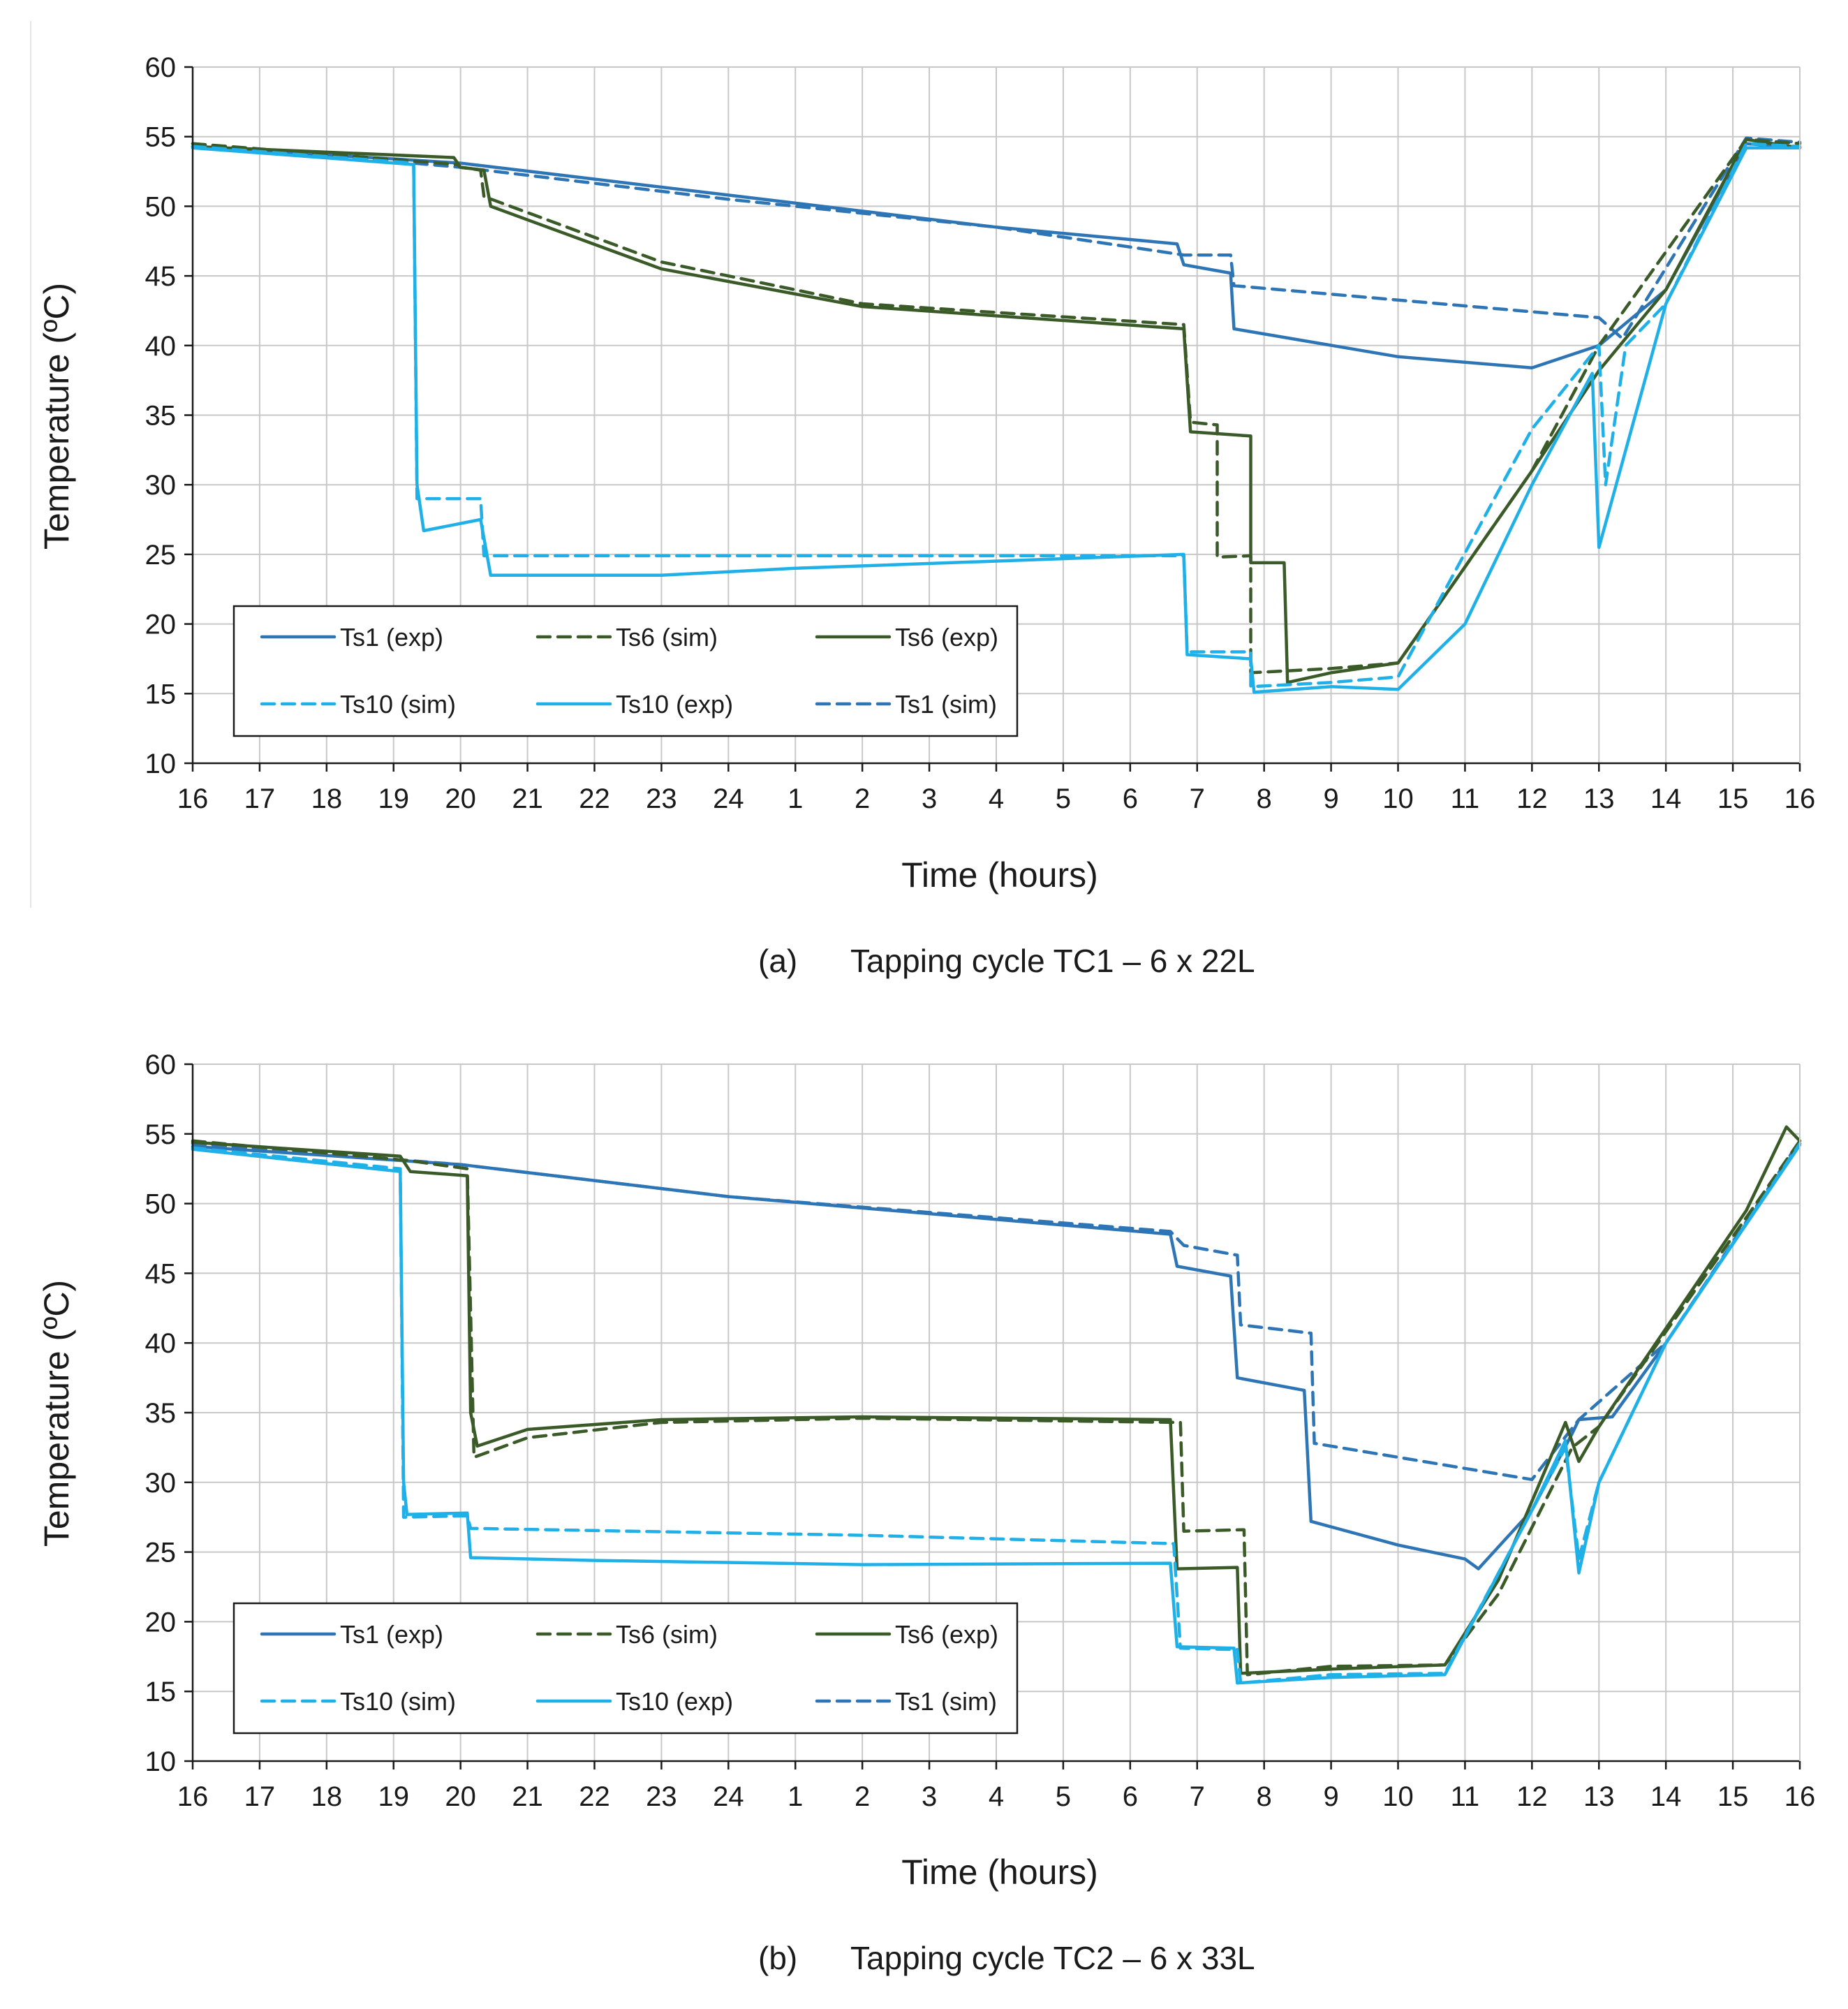  I want to click on chart-b-x-axis-title: Time (hours), so click(999, 1872).